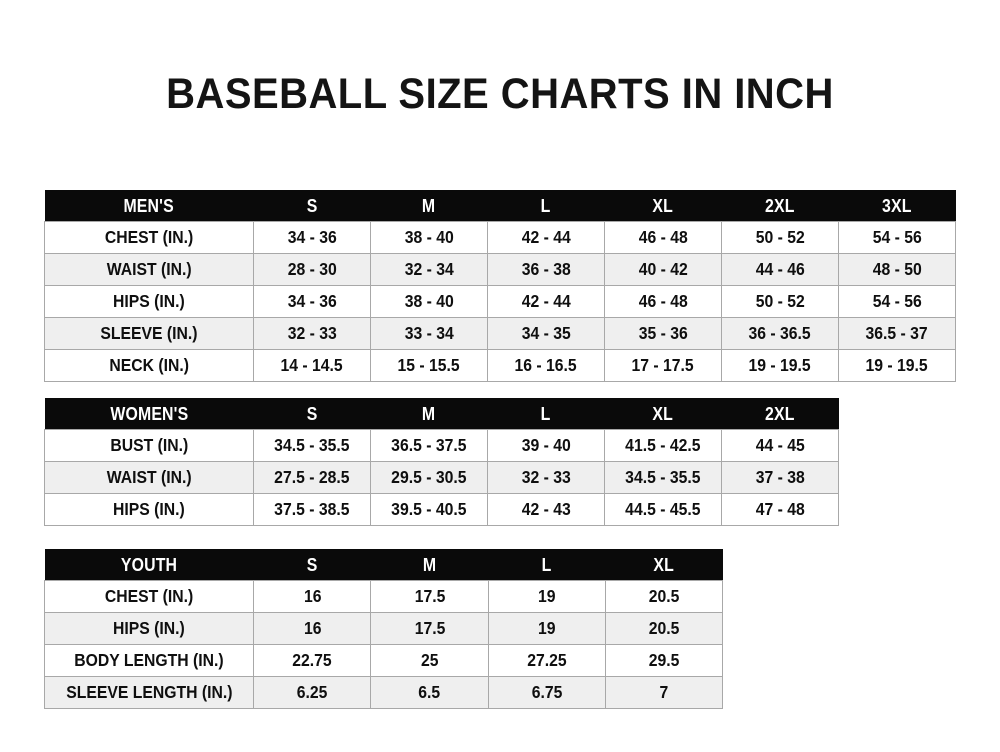 Image resolution: width=1000 pixels, height=752 pixels. Describe the element at coordinates (663, 445) in the screenshot. I see `table-cell: 41.5 - 42.5` at that location.